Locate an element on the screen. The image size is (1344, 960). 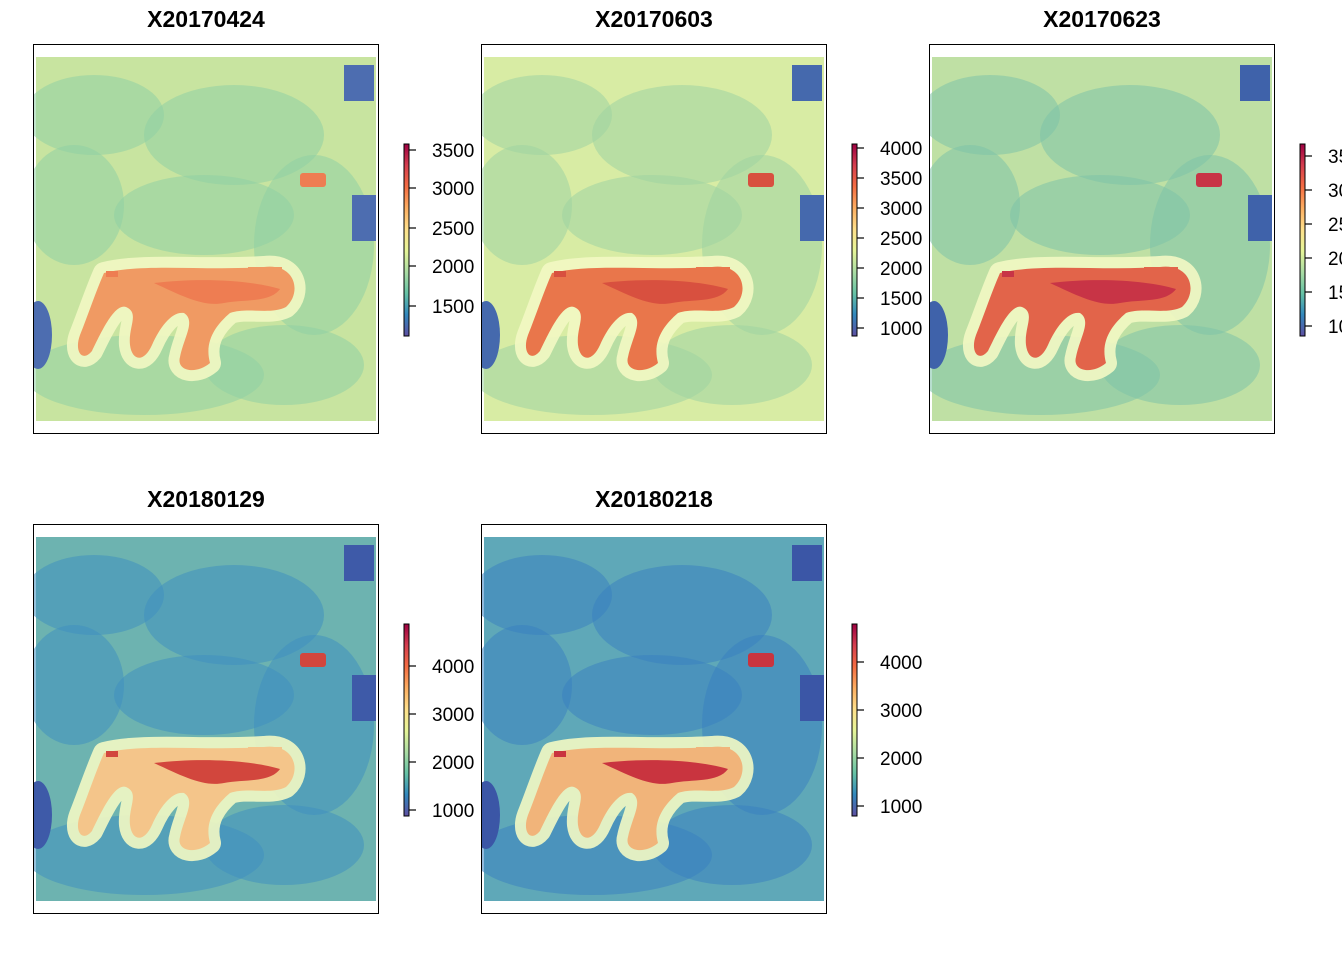
panel-title-5: X20180218 is located at coordinates (654, 499).